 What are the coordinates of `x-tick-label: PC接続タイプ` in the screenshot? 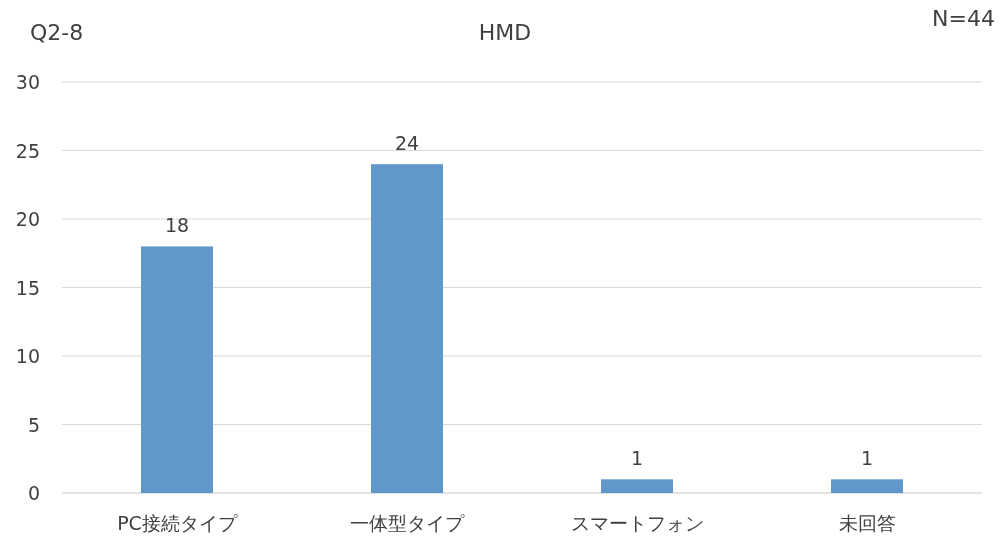 It's located at (177, 523).